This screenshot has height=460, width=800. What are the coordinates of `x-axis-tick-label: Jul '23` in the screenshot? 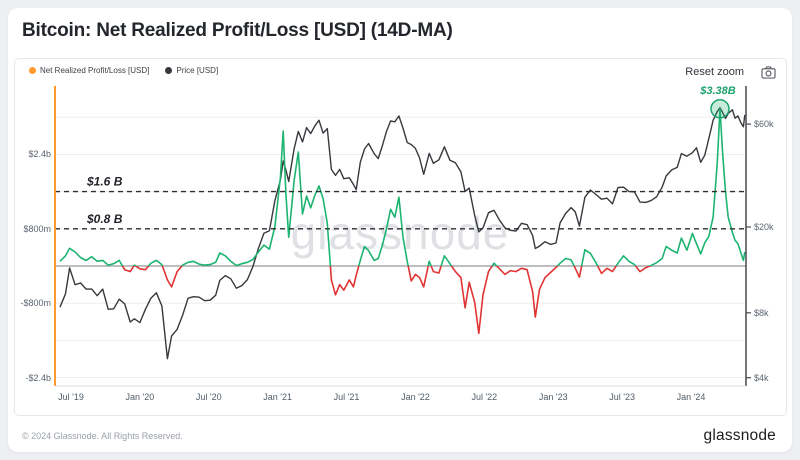 It's located at (622, 397).